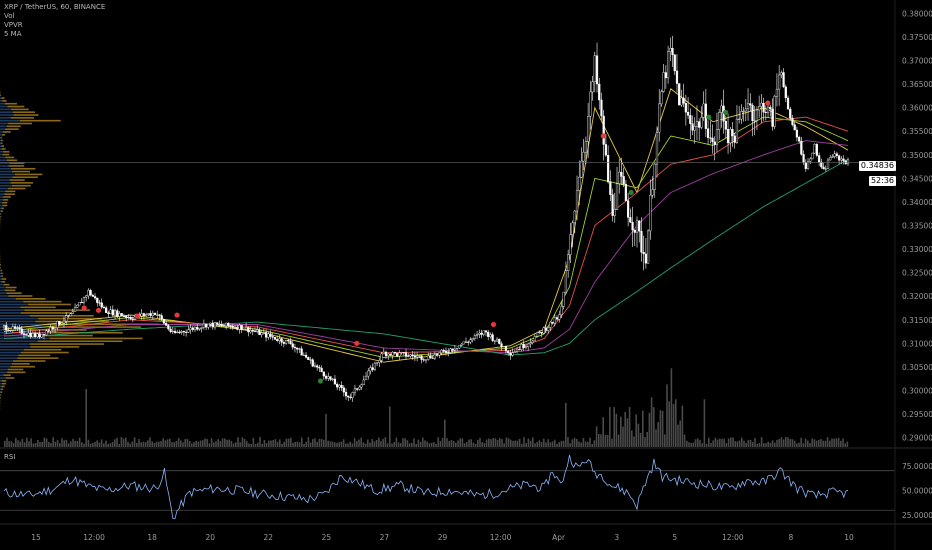  What do you see at coordinates (674, 537) in the screenshot?
I see `time-tick-label: 5` at bounding box center [674, 537].